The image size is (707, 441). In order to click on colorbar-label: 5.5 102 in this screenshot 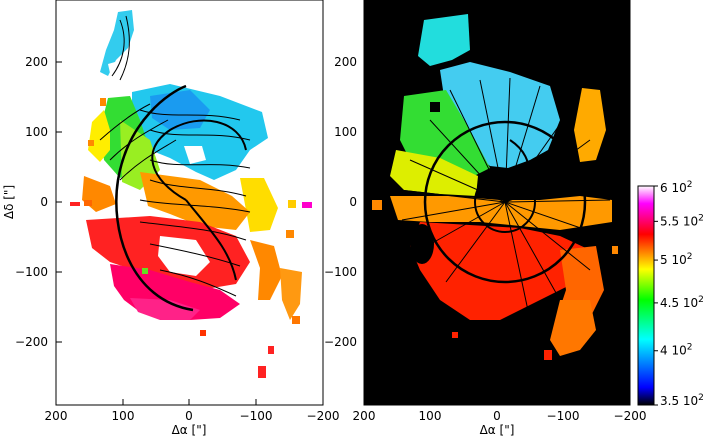, I will do `click(682, 220)`.